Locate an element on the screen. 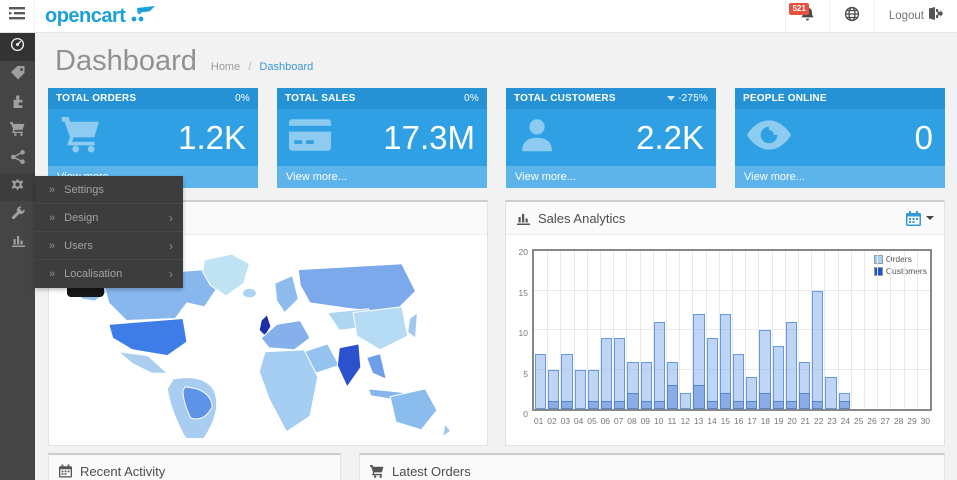 Image resolution: width=957 pixels, height=480 pixels. sidebar-item-reports is located at coordinates (17, 243).